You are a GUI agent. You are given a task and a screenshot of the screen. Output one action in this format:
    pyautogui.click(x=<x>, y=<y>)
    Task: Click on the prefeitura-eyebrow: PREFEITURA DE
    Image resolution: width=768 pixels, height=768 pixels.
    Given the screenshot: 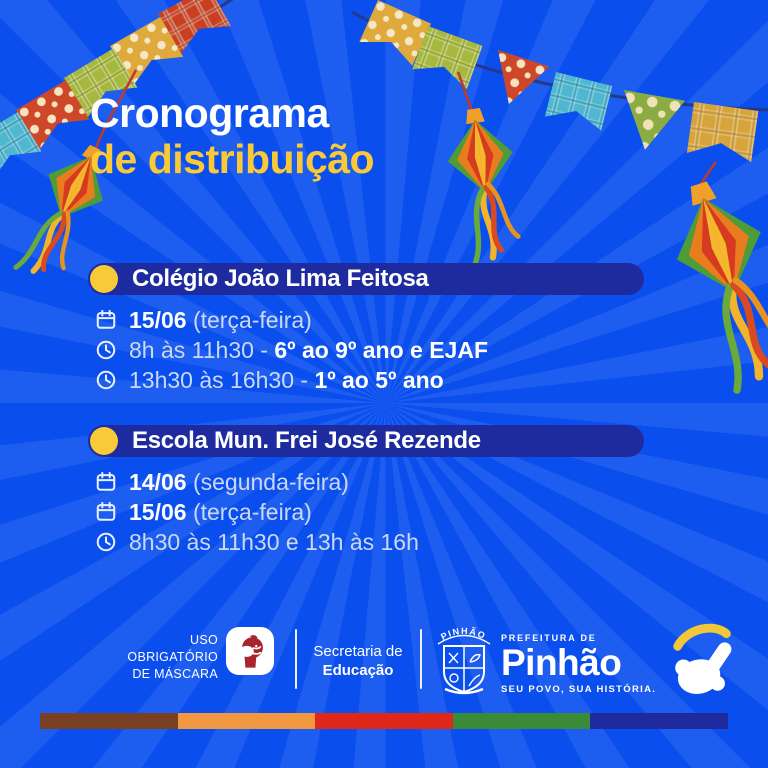 What is the action you would take?
    pyautogui.click(x=549, y=638)
    